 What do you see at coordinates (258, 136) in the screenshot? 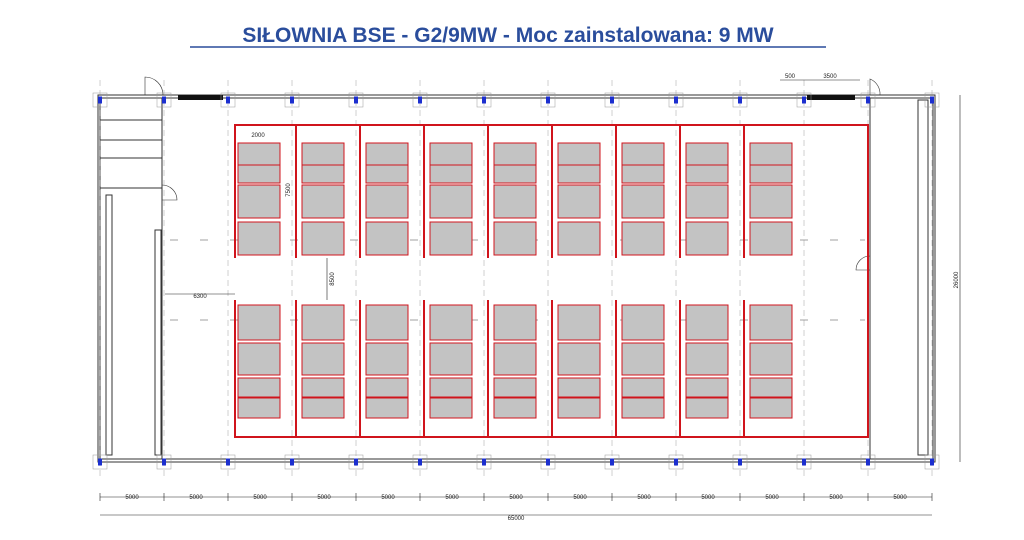
I see `dim-label: 2000` at bounding box center [258, 136].